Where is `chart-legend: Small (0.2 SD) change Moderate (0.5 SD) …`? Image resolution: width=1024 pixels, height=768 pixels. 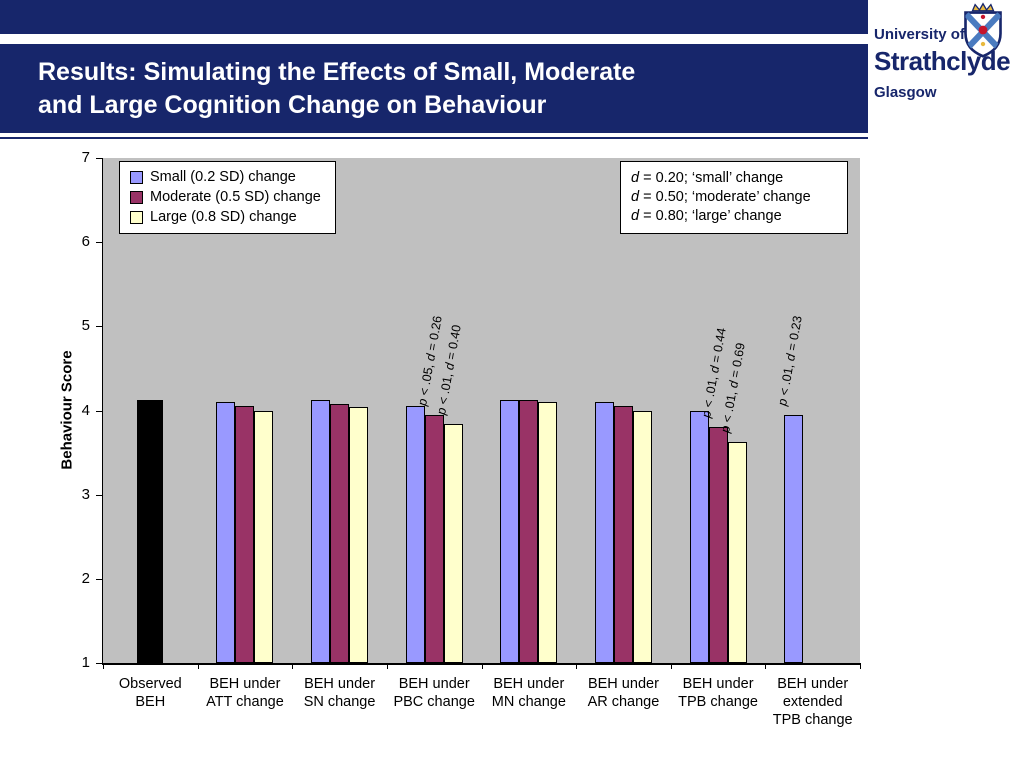 chart-legend: Small (0.2 SD) change Moderate (0.5 SD) … is located at coordinates (227, 197).